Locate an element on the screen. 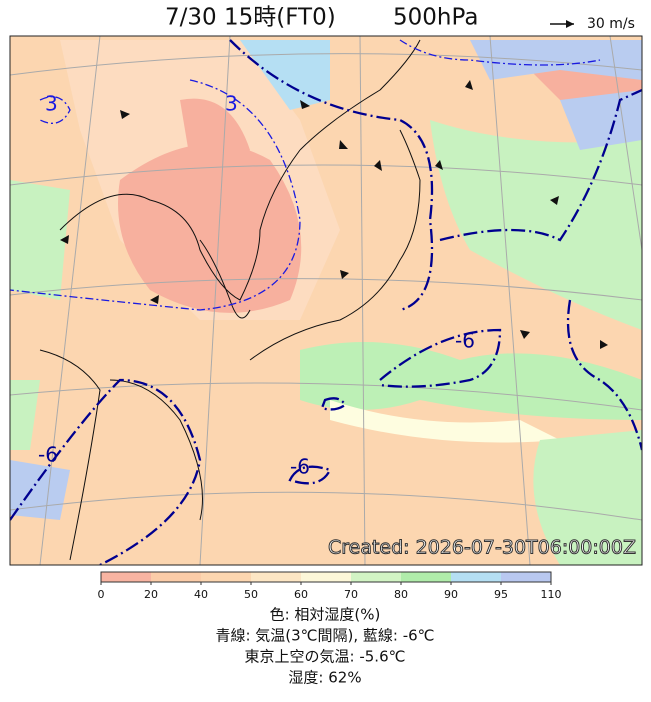 This screenshot has height=702, width=651. line-label: 青線: 気温(3℃間隔), 藍線: -6℃ is located at coordinates (324, 636).